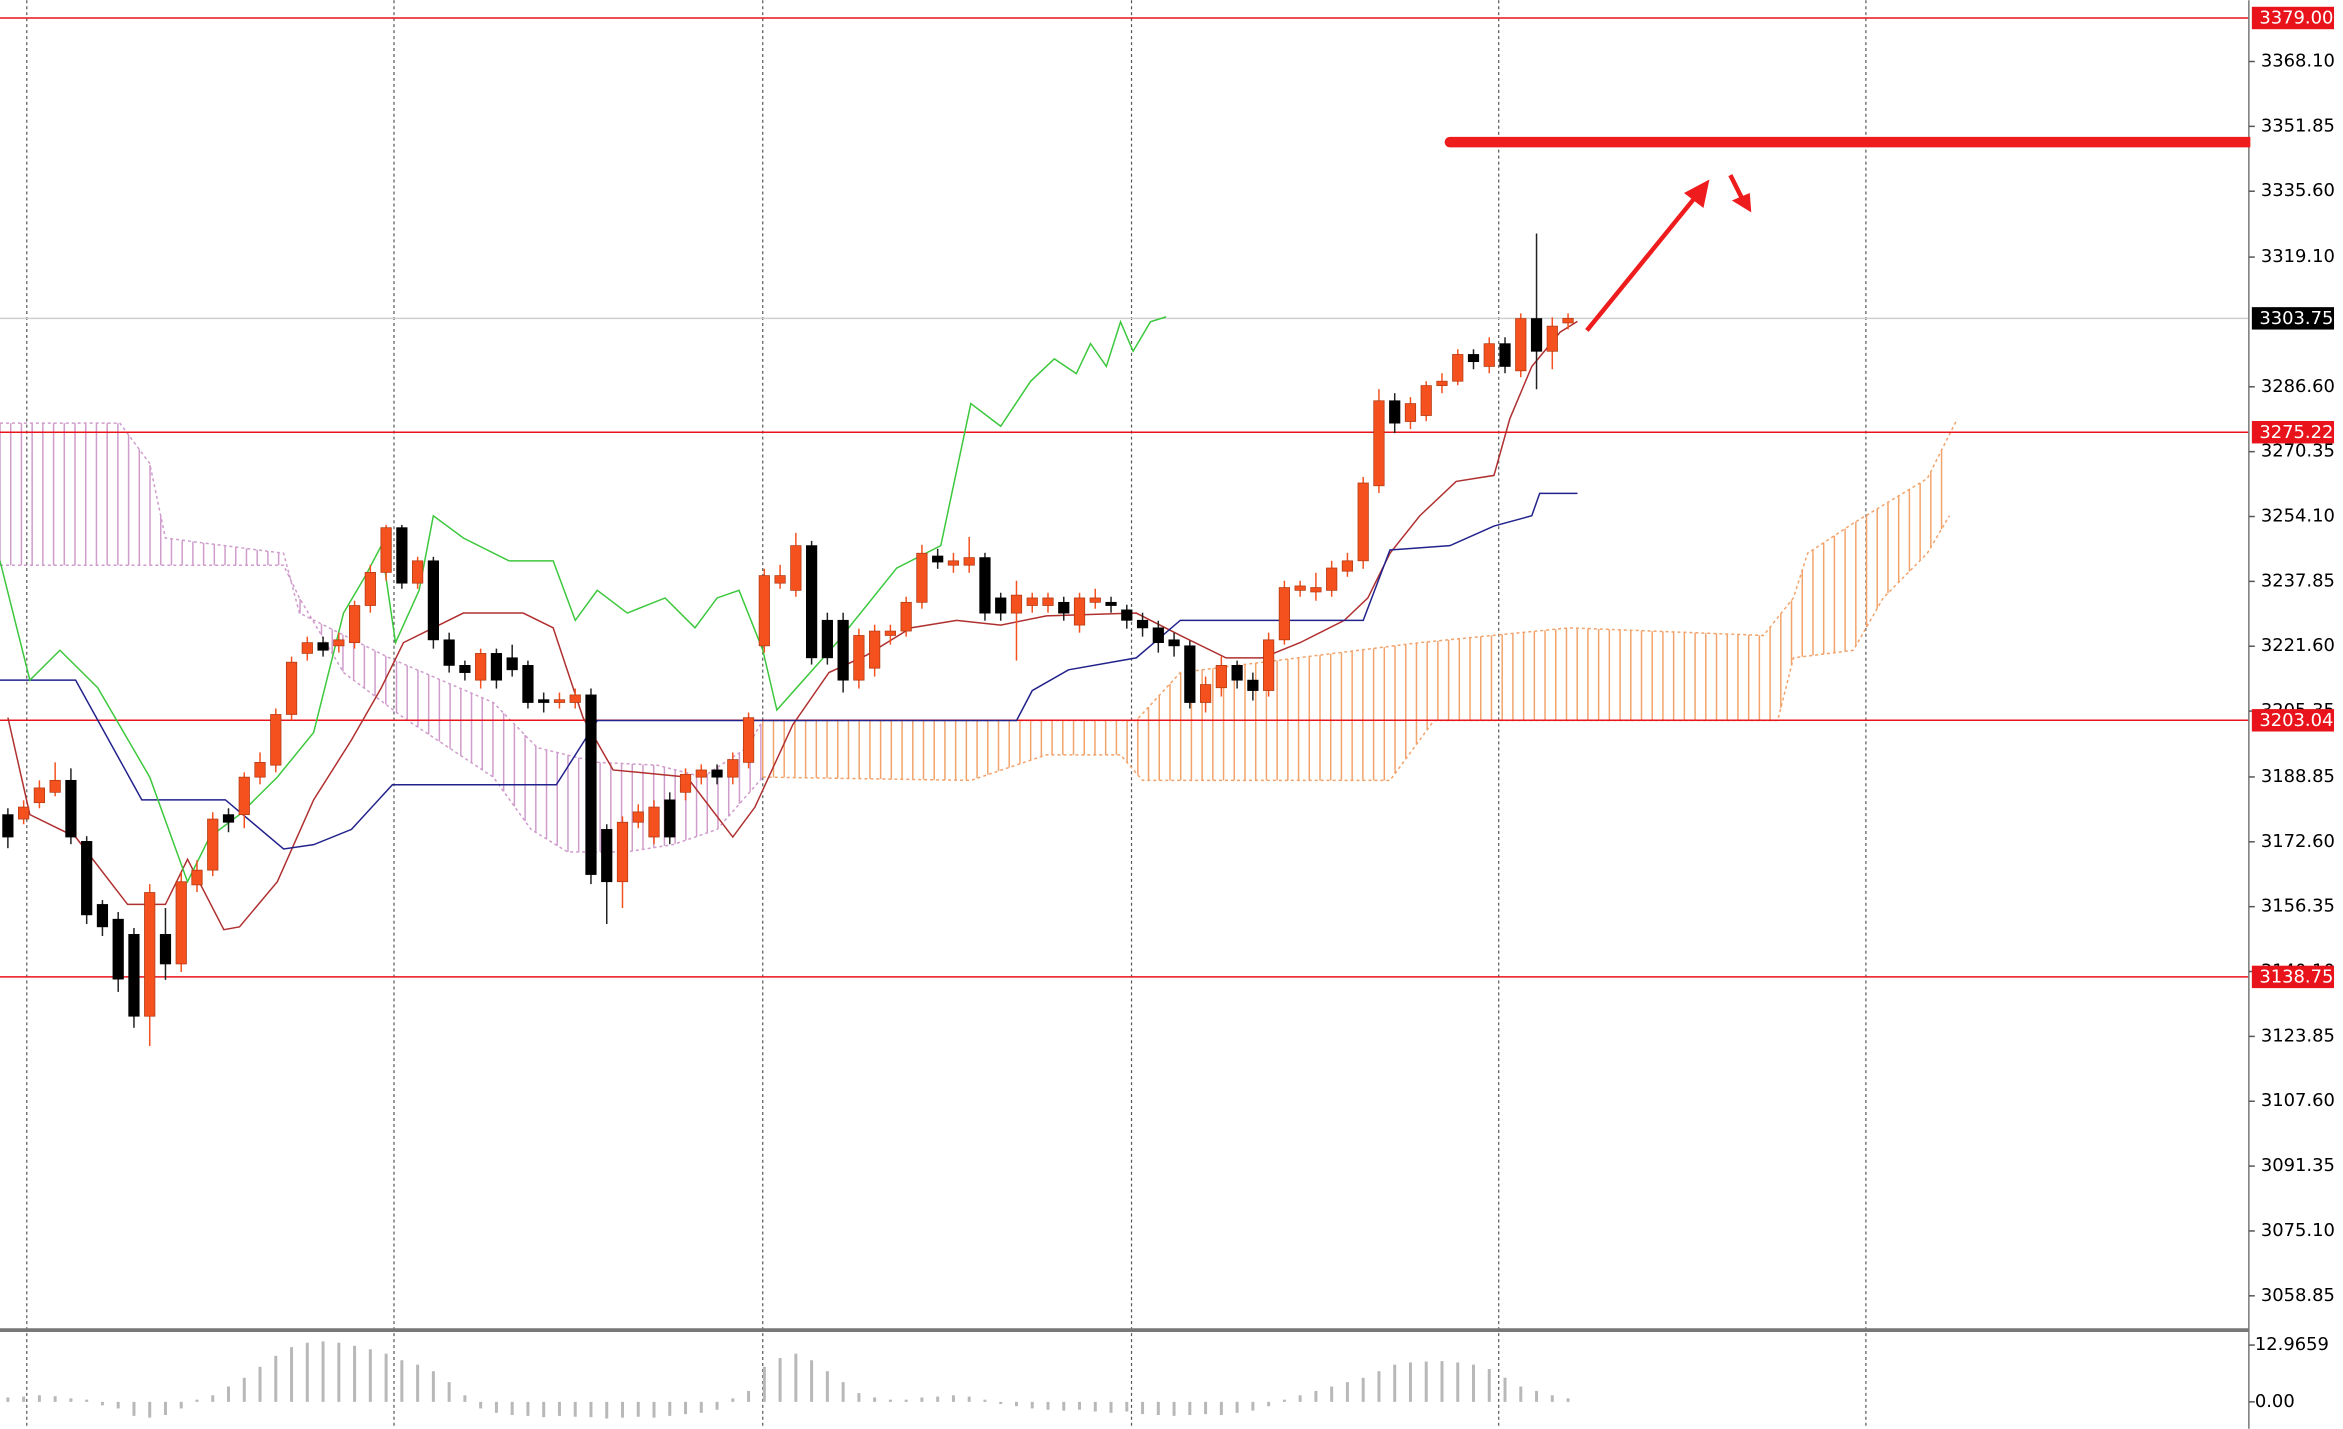  I want to click on y-tick-label: 3172.60, so click(2298, 841).